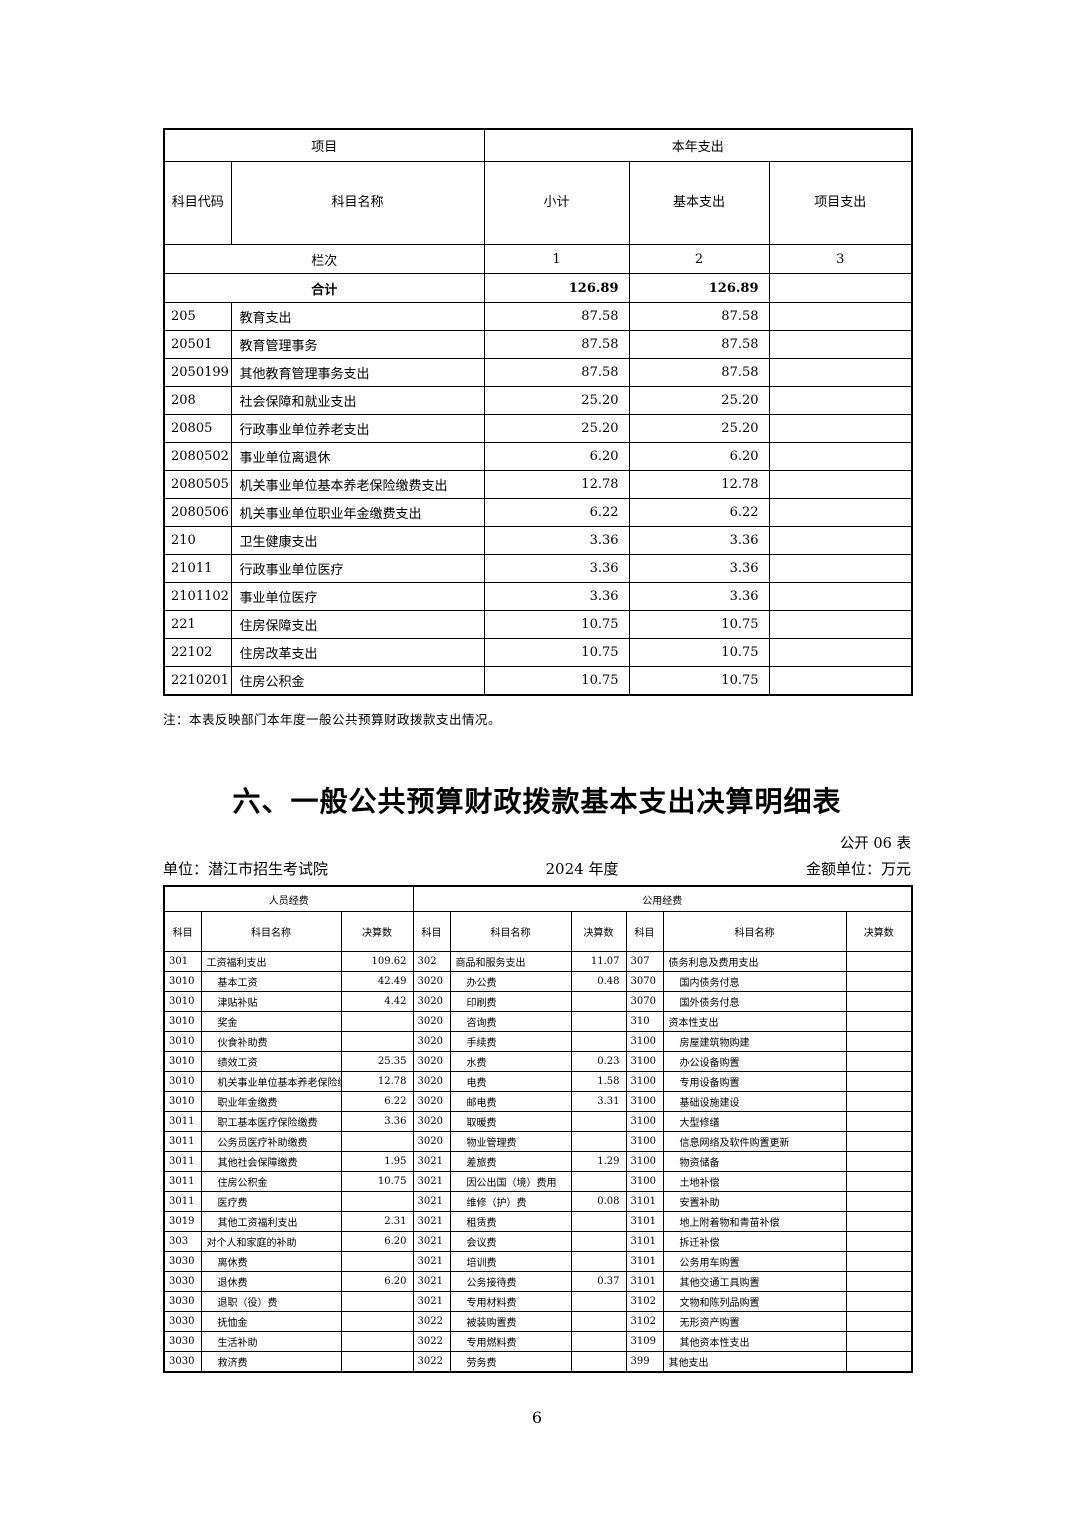 Image resolution: width=1074 pixels, height=1520 pixels. I want to click on header-subject-code: 科目代码, so click(197, 203).